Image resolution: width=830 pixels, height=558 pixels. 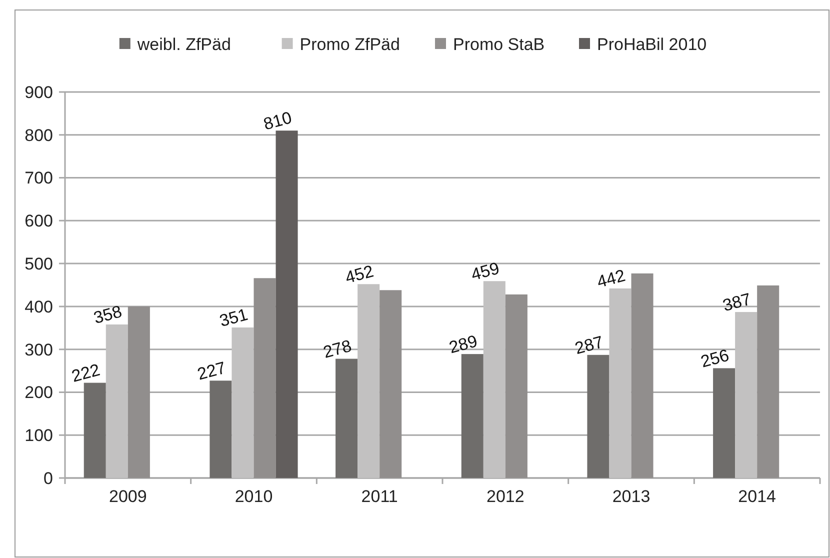 I want to click on y-tick-label: 600, so click(x=38, y=221).